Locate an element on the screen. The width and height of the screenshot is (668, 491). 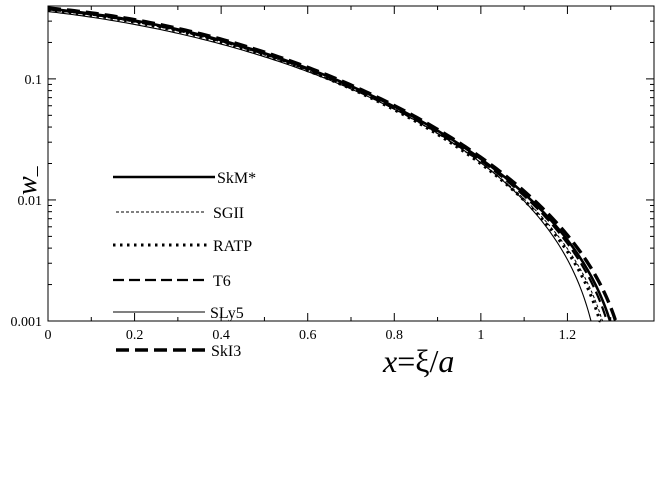
x-tick-label: 0 is located at coordinates (48, 335).